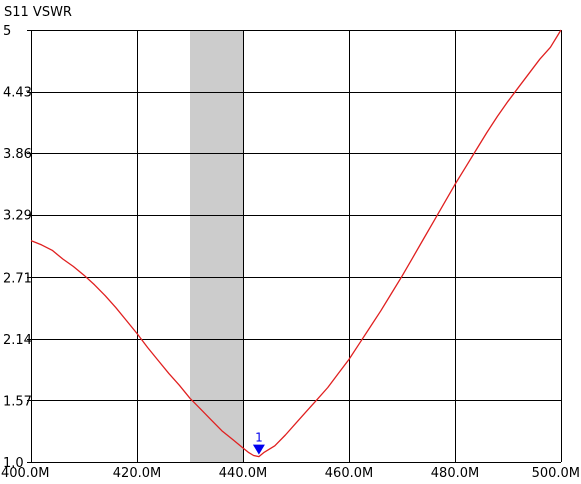  I want to click on y-tick-label: 2.71, so click(17, 278).